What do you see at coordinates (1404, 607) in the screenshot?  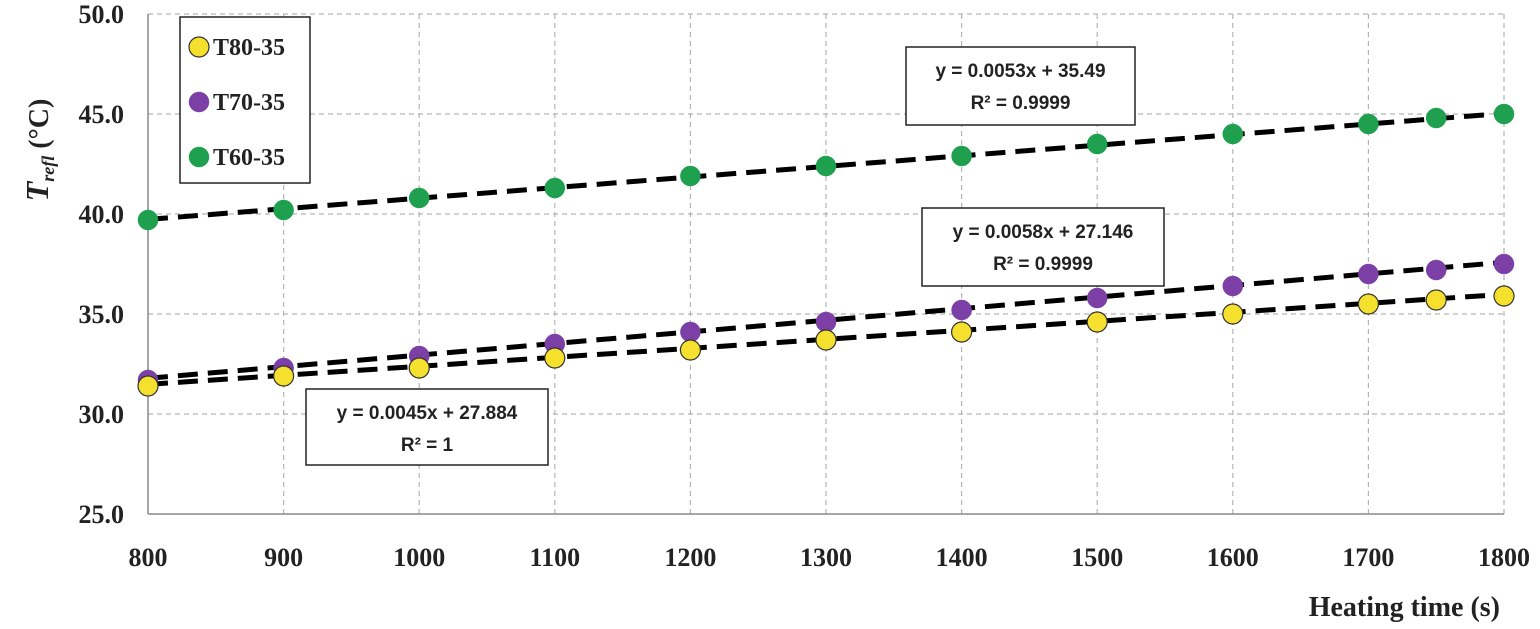 I see `x-axis-title: Heating time (s)` at bounding box center [1404, 607].